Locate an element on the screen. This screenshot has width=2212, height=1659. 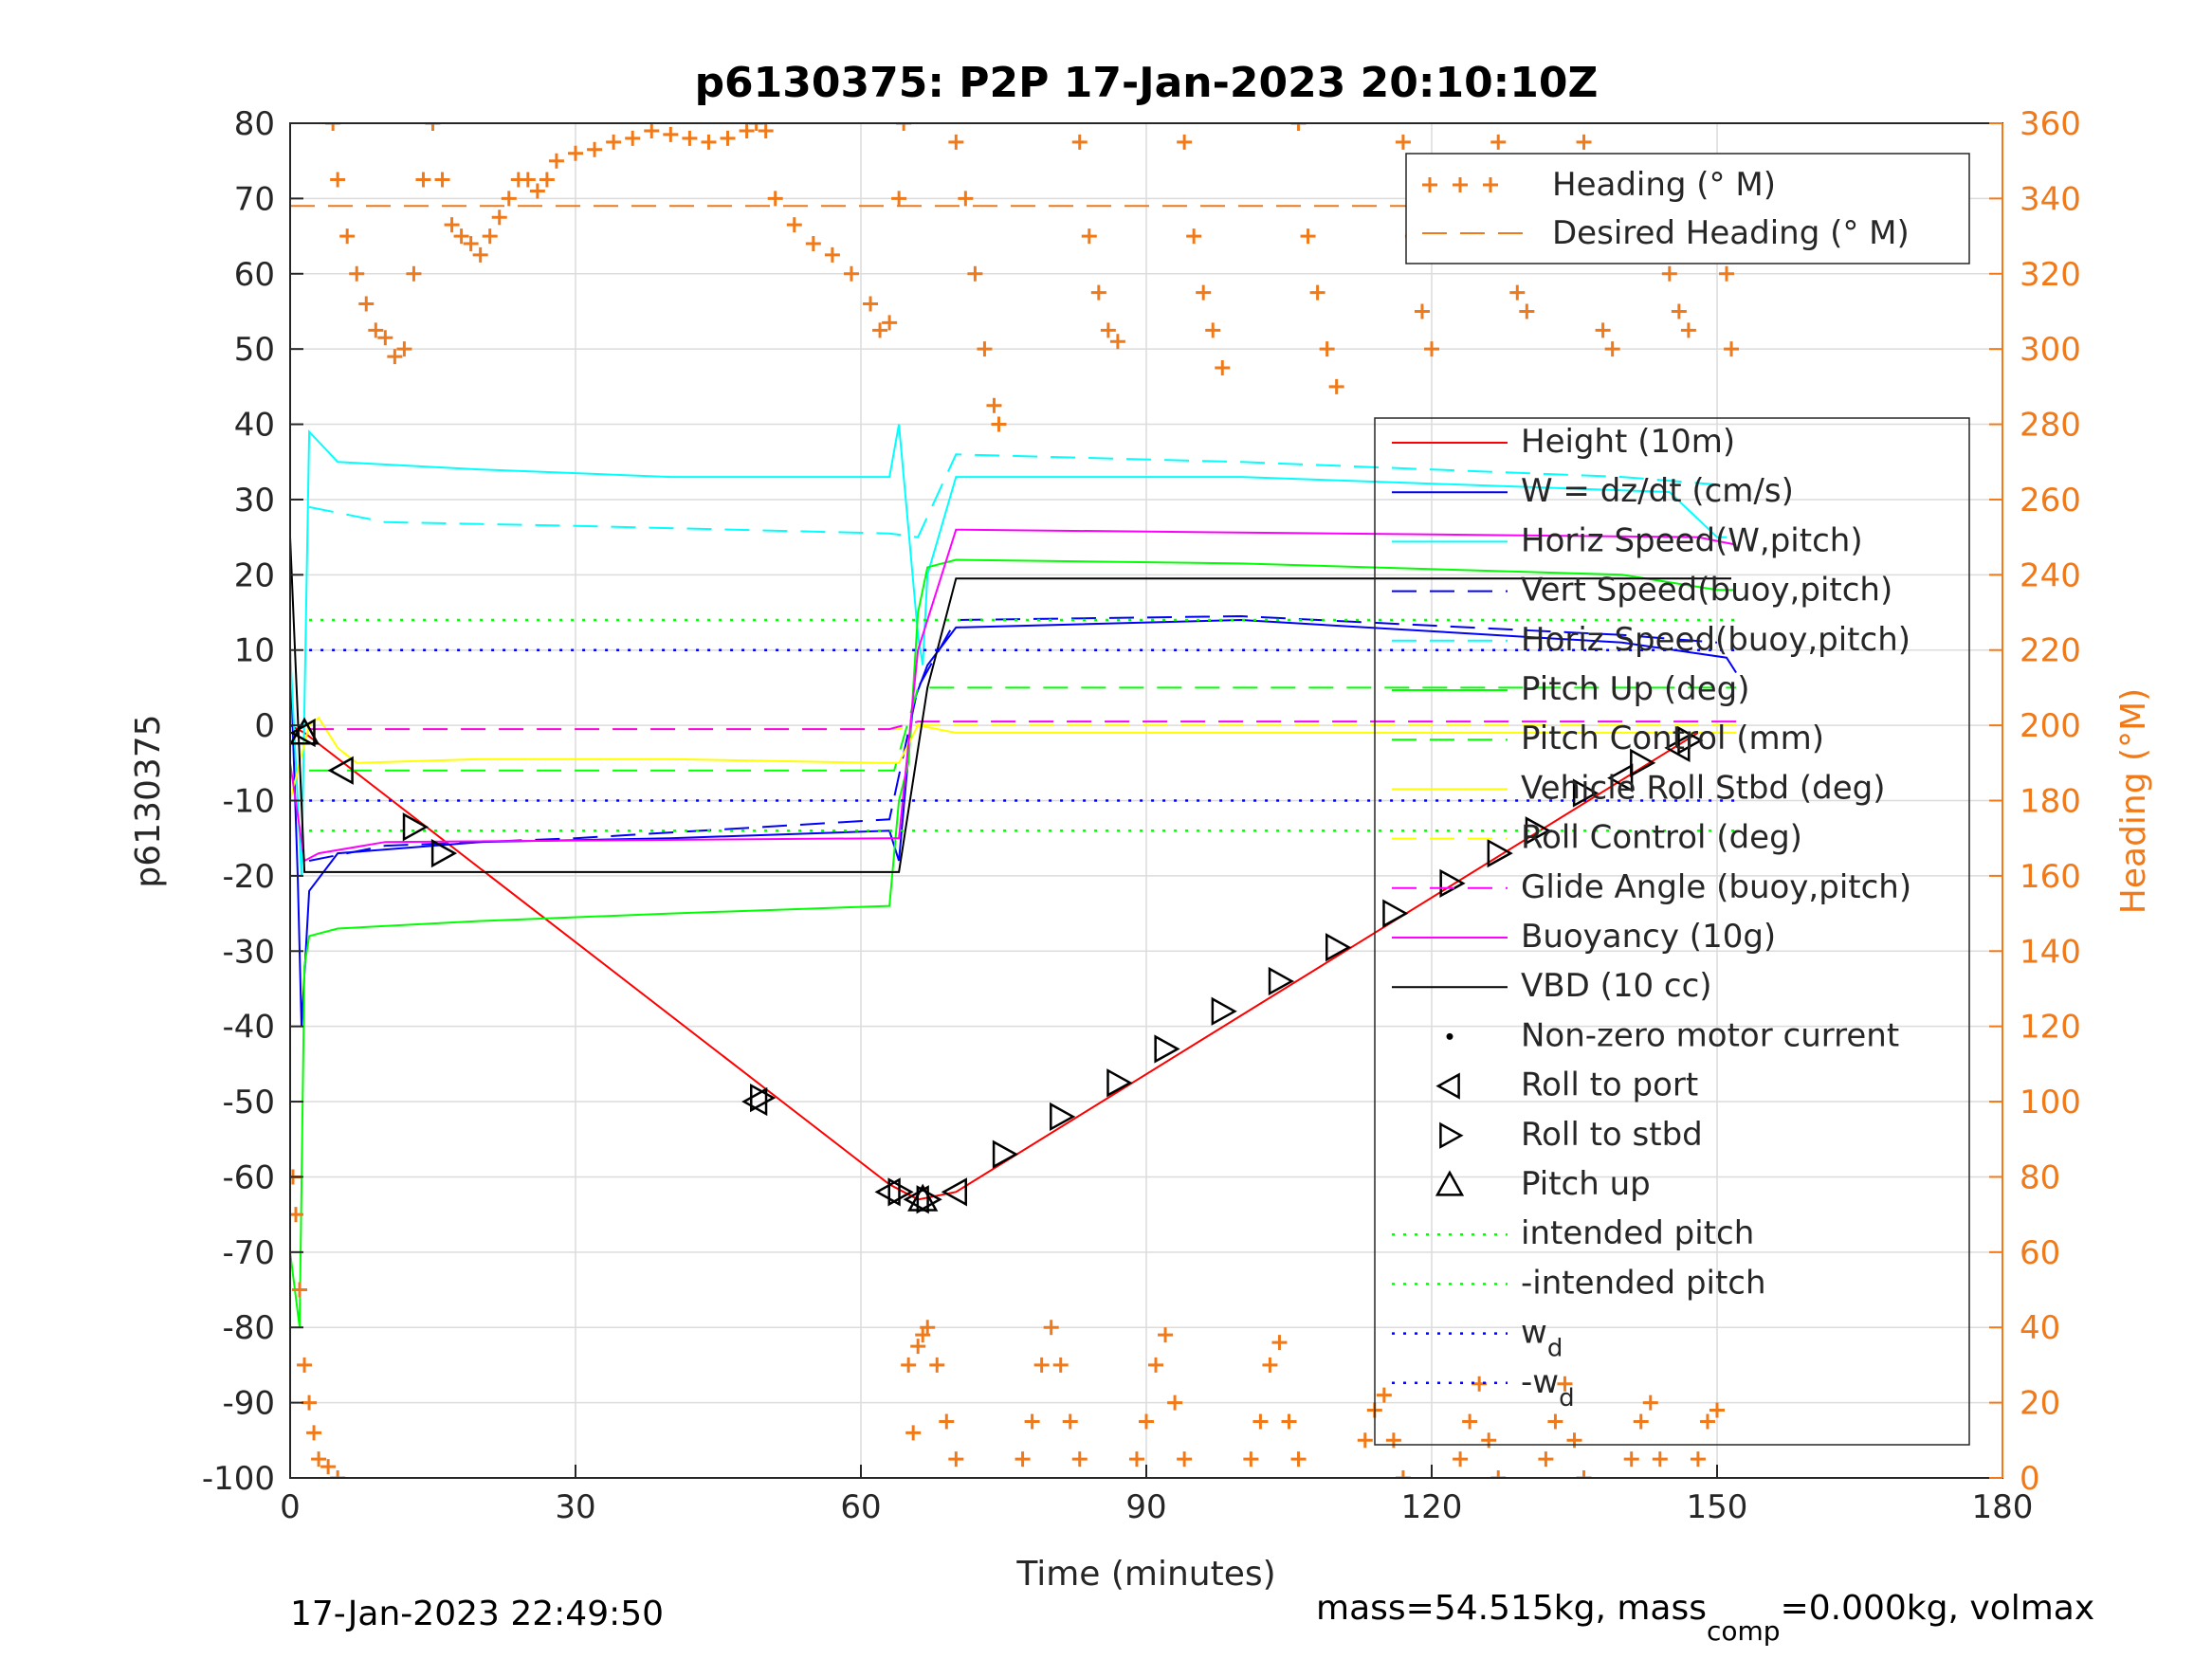
footer-mass: mass=54.515kg, masscomp=0.000kg, volmax is located at coordinates (1705, 1618).